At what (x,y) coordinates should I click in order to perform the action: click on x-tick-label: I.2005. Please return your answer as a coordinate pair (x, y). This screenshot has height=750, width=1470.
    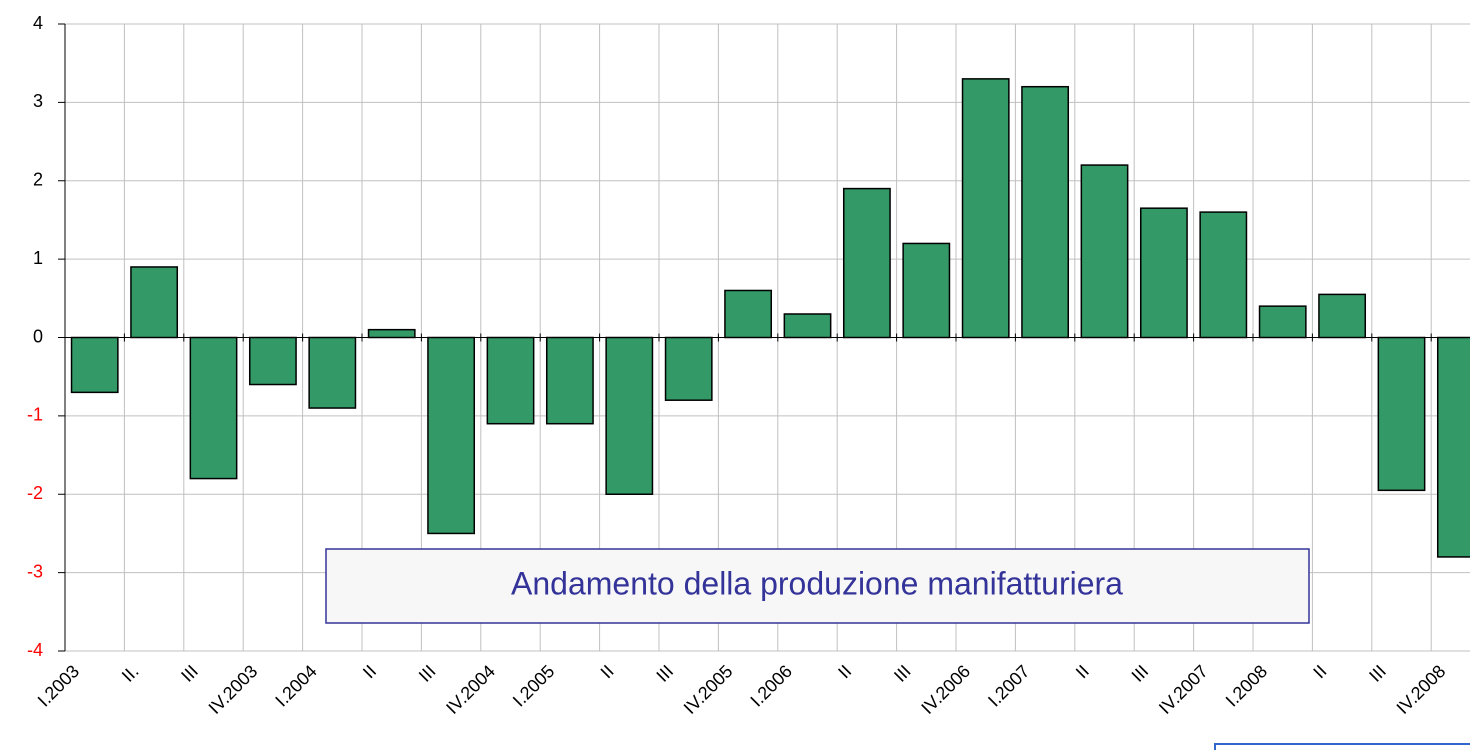
    Looking at the image, I should click on (534, 686).